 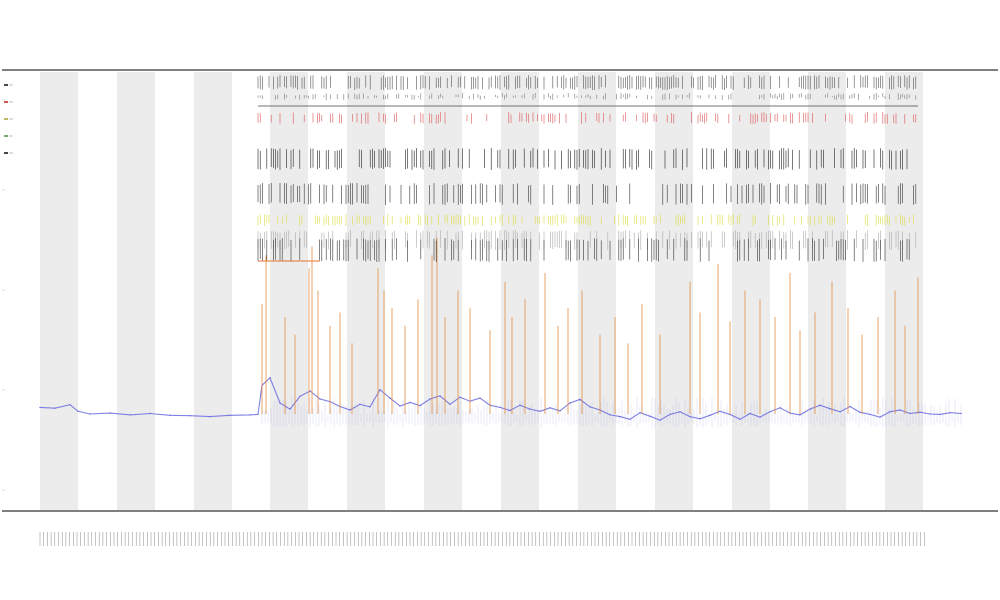 I want to click on legend, so click(x=8, y=119).